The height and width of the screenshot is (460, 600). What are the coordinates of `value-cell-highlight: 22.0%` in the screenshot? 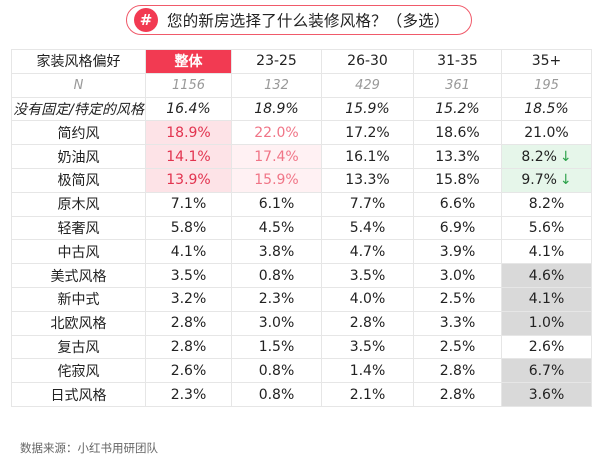 It's located at (276, 133).